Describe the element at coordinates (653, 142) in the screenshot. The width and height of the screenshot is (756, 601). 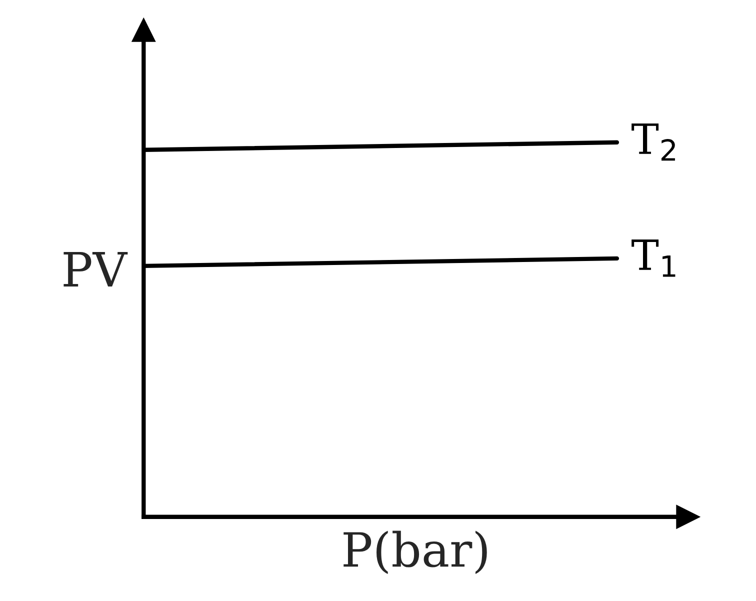
I see `series-label: T$_{2}$` at that location.